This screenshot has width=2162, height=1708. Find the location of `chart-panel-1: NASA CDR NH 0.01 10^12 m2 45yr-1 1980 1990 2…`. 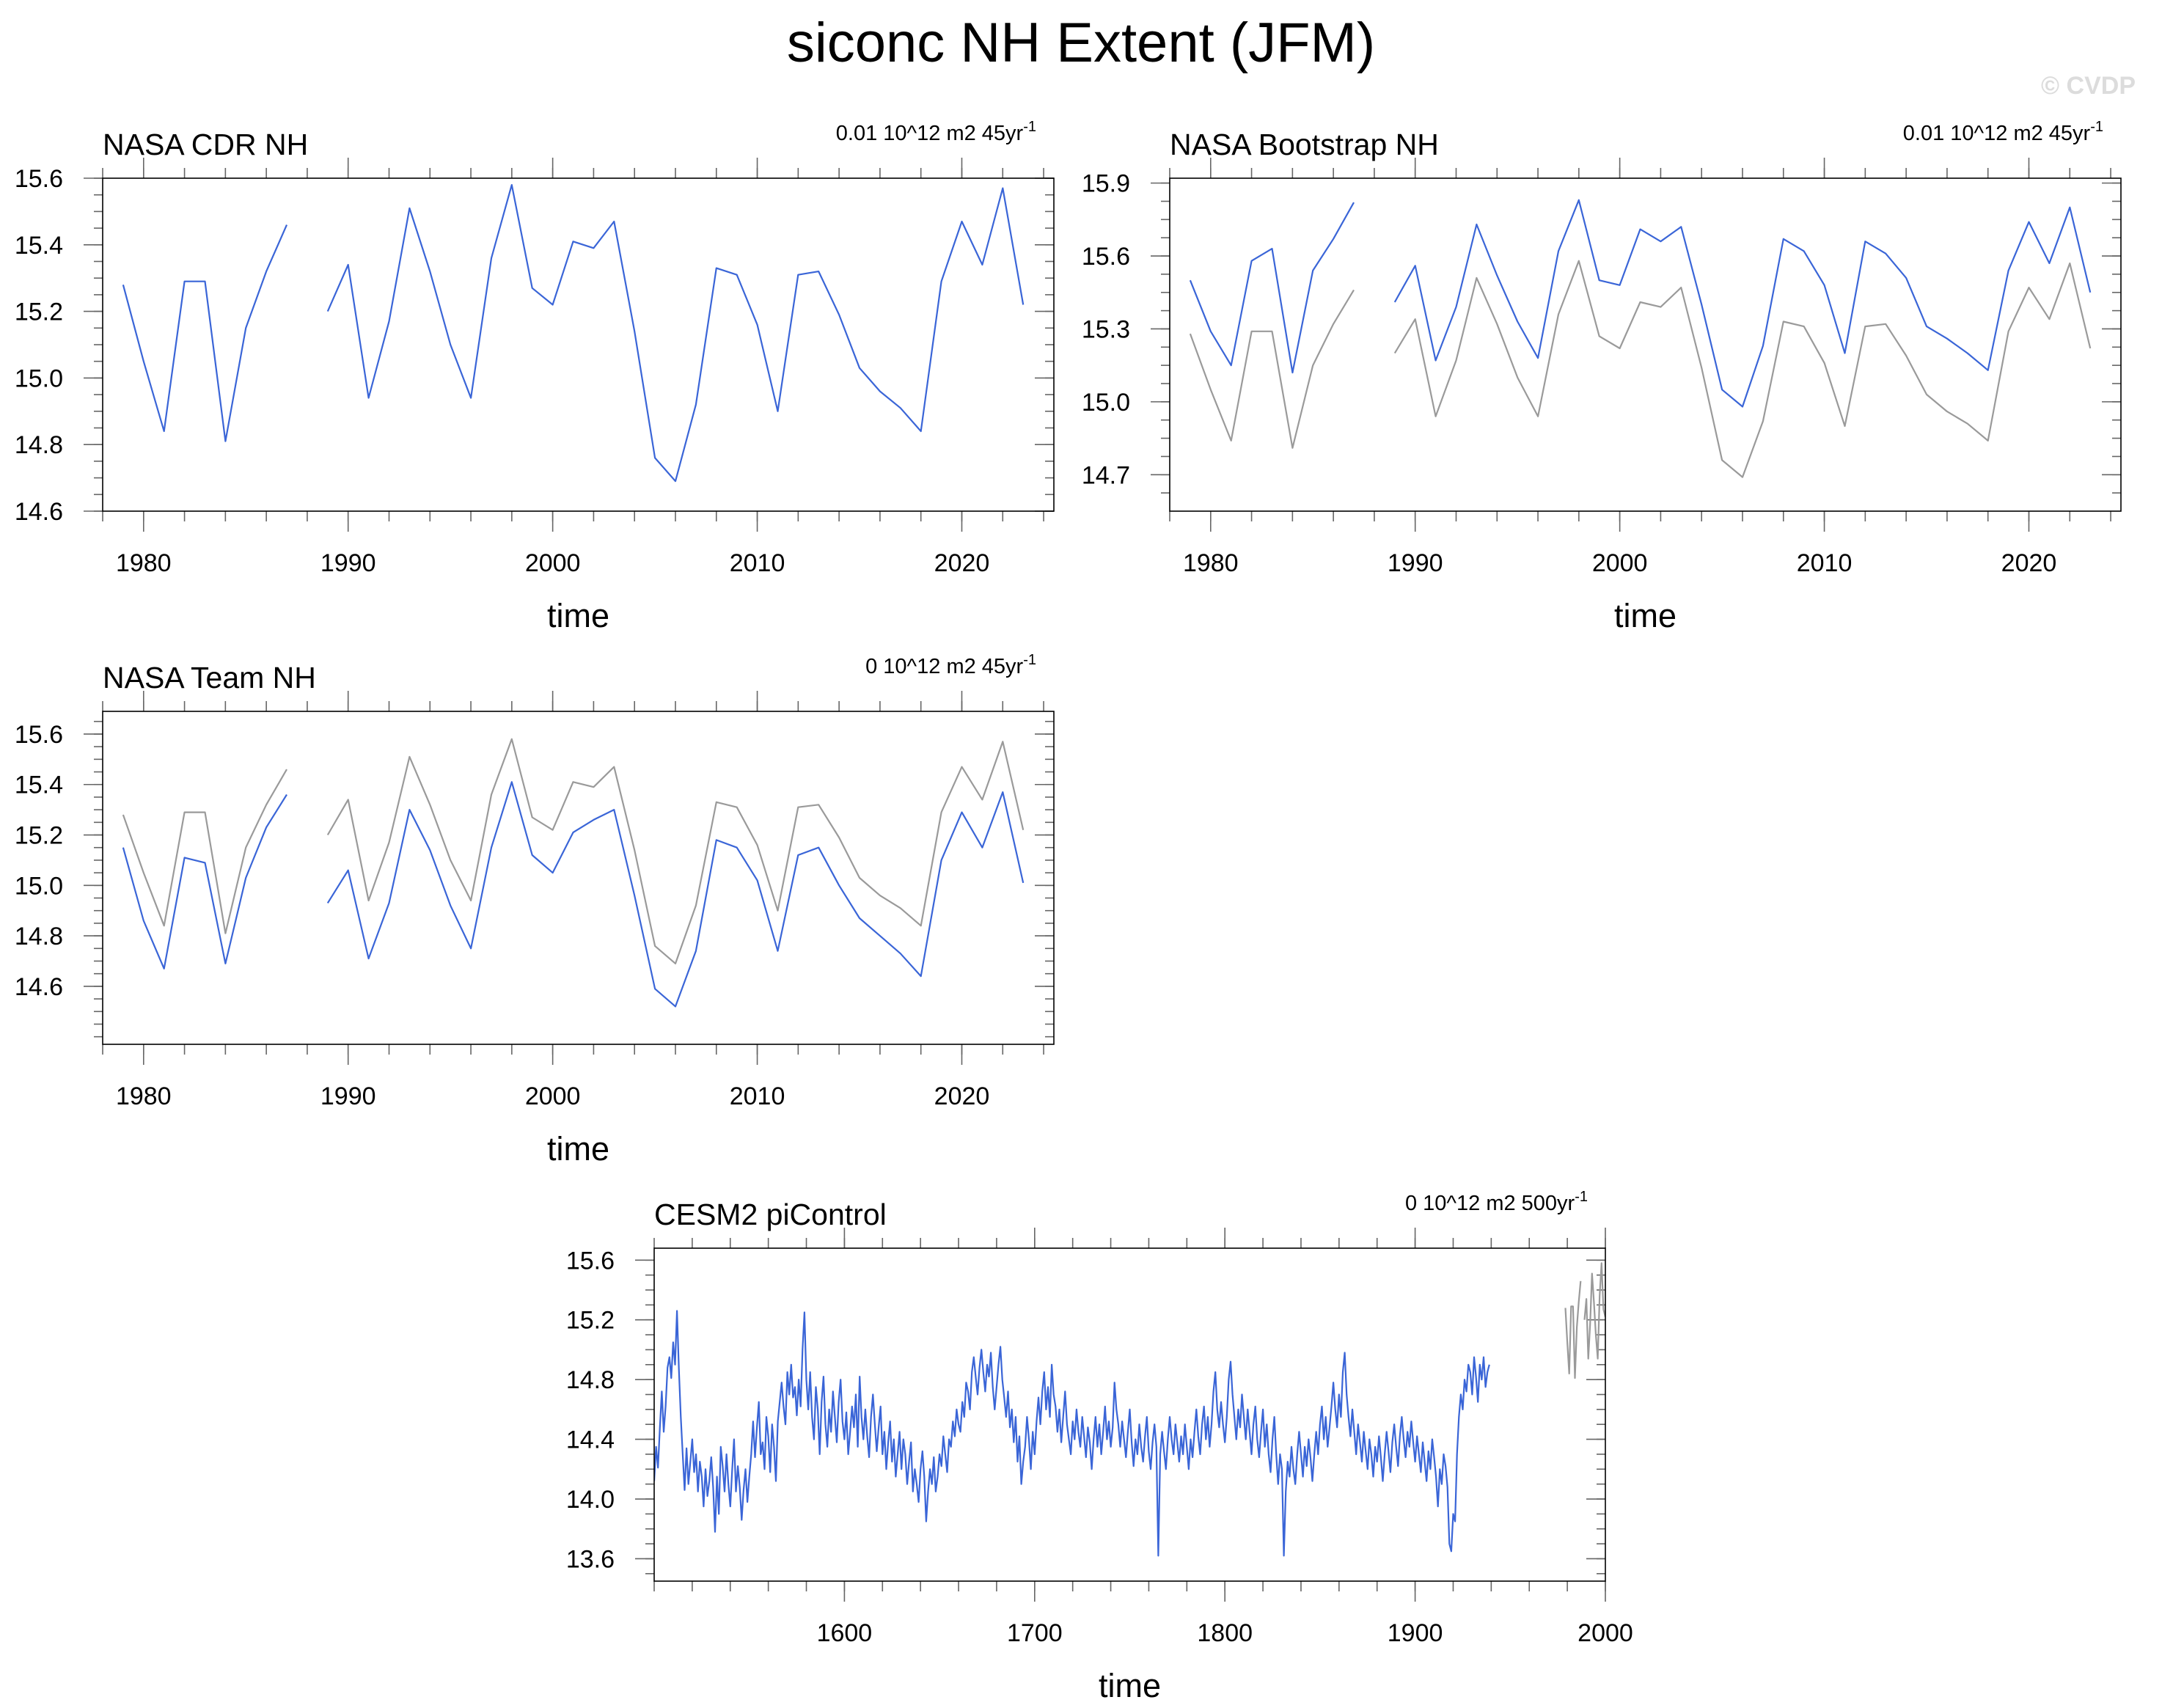

chart-panel-1: NASA CDR NH 0.01 10^12 m2 45yr-1 1980 1990 2… is located at coordinates (535, 376).